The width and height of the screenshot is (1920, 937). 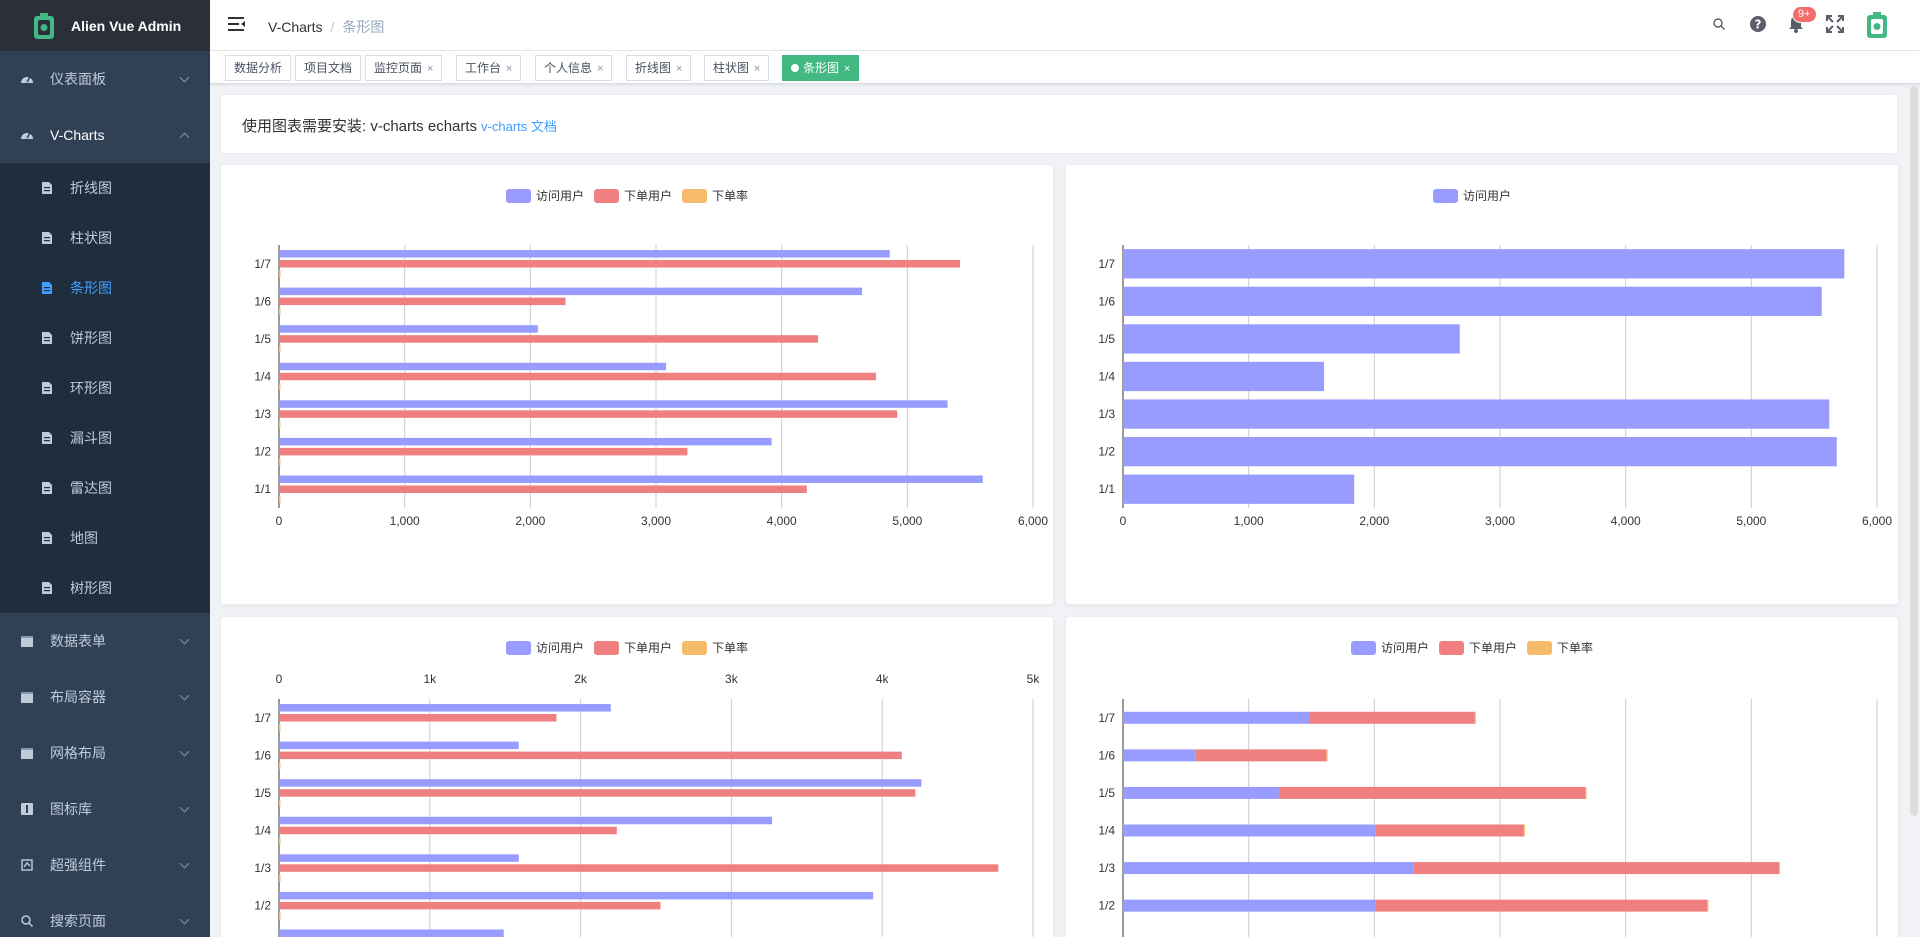 What do you see at coordinates (258, 68) in the screenshot?
I see `tag-data-analysis: 数据分析` at bounding box center [258, 68].